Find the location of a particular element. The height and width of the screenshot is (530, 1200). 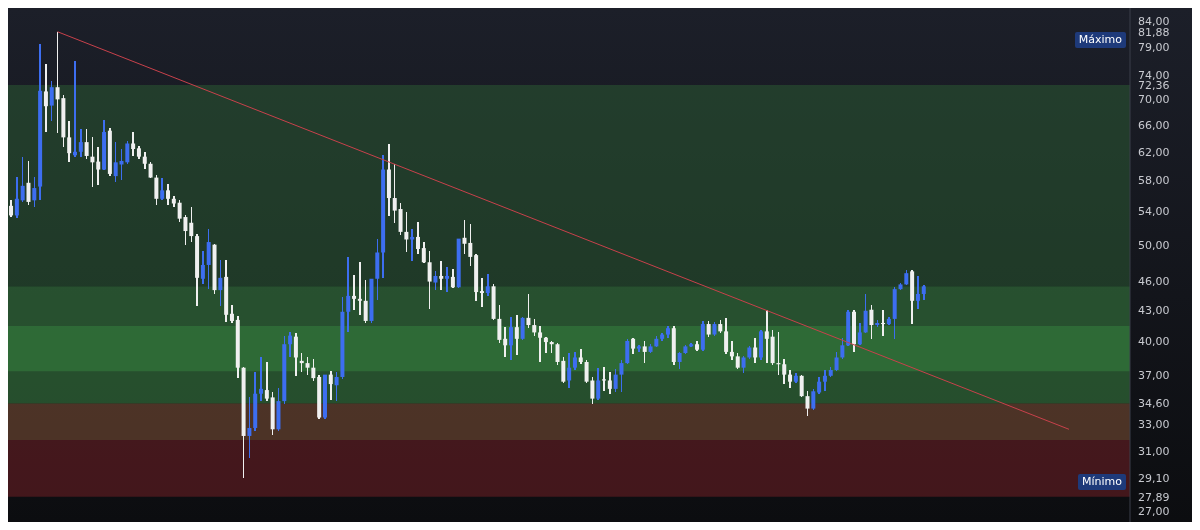

y-tick-label: 66,00 is located at coordinates (1154, 125).